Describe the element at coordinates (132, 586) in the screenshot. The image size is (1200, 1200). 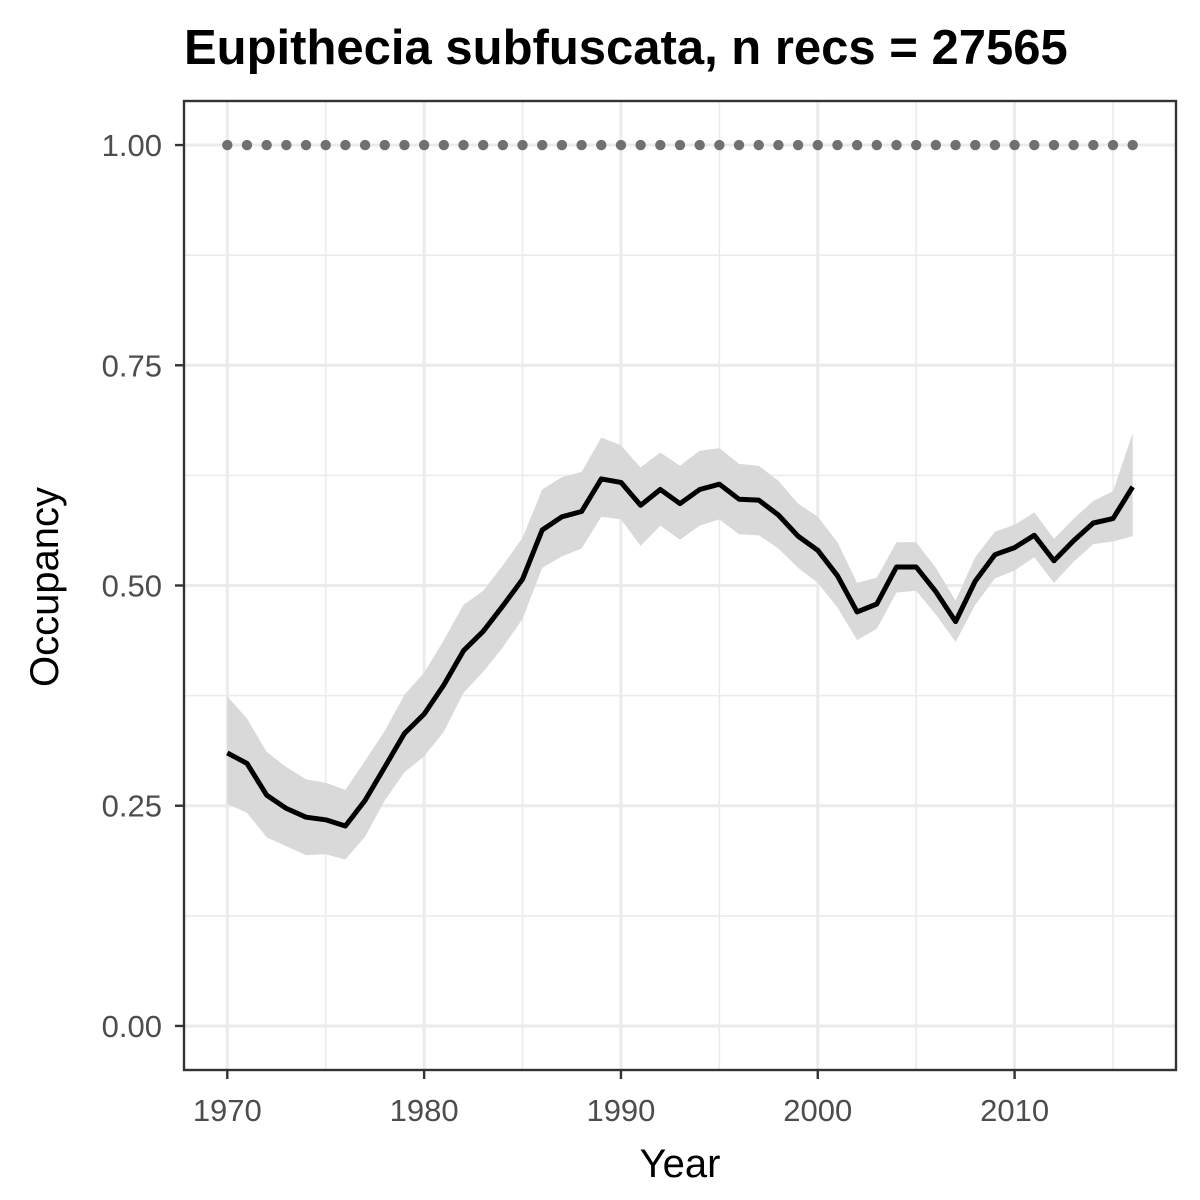
I see `y-tick-label: 0.50` at that location.